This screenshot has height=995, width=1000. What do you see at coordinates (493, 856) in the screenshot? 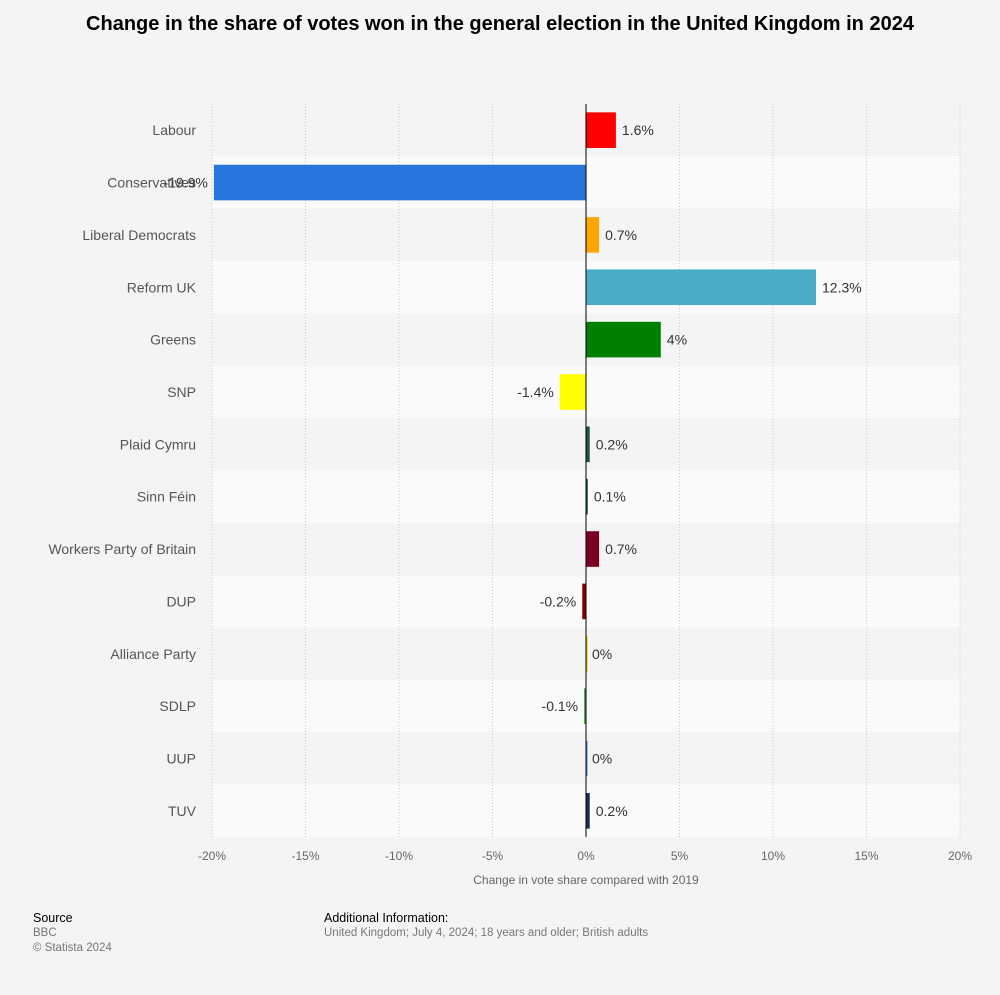
I see `x-tick-label: -5%` at bounding box center [493, 856].